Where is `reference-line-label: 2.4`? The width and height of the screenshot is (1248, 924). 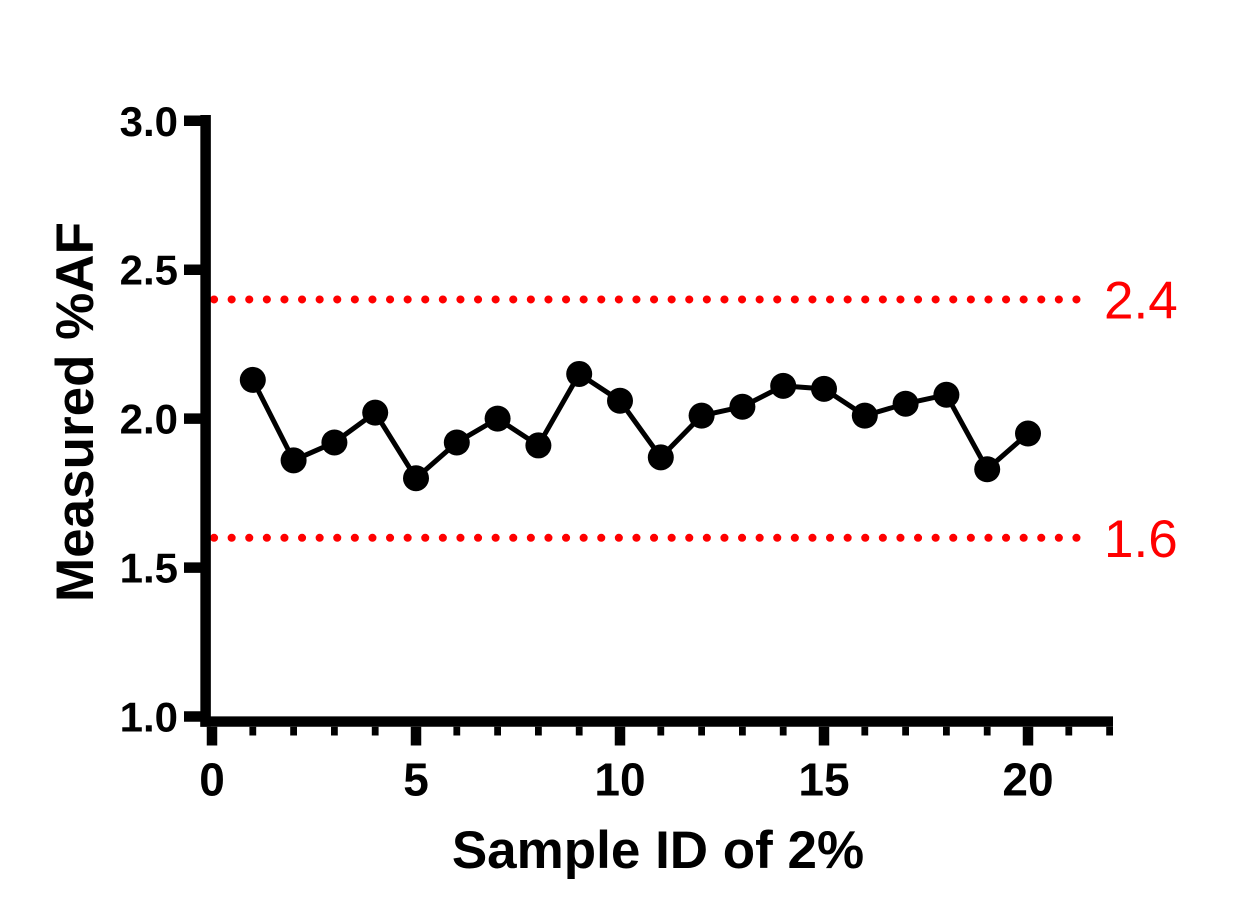
reference-line-label: 2.4 is located at coordinates (1141, 300).